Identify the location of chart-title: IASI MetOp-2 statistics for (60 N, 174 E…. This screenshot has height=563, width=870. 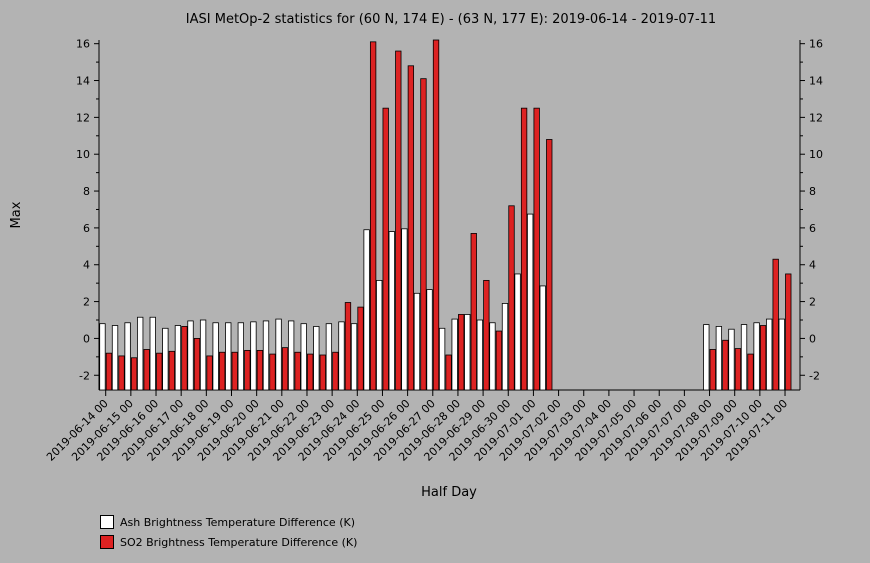
(451, 19).